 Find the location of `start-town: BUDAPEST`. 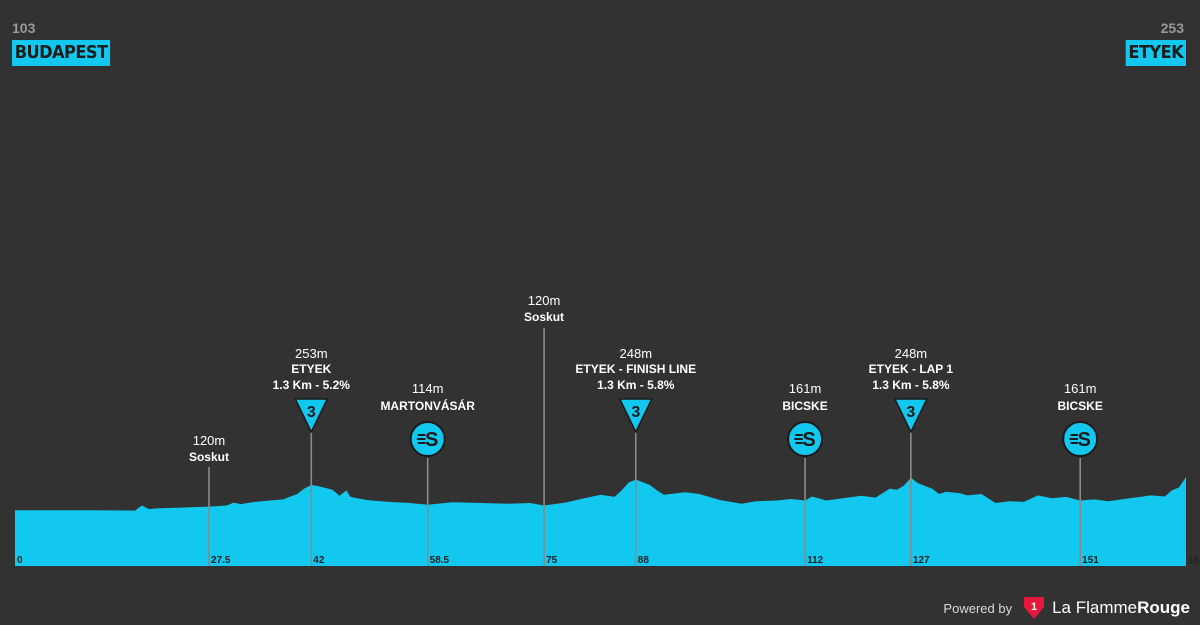

start-town: BUDAPEST is located at coordinates (61, 53).